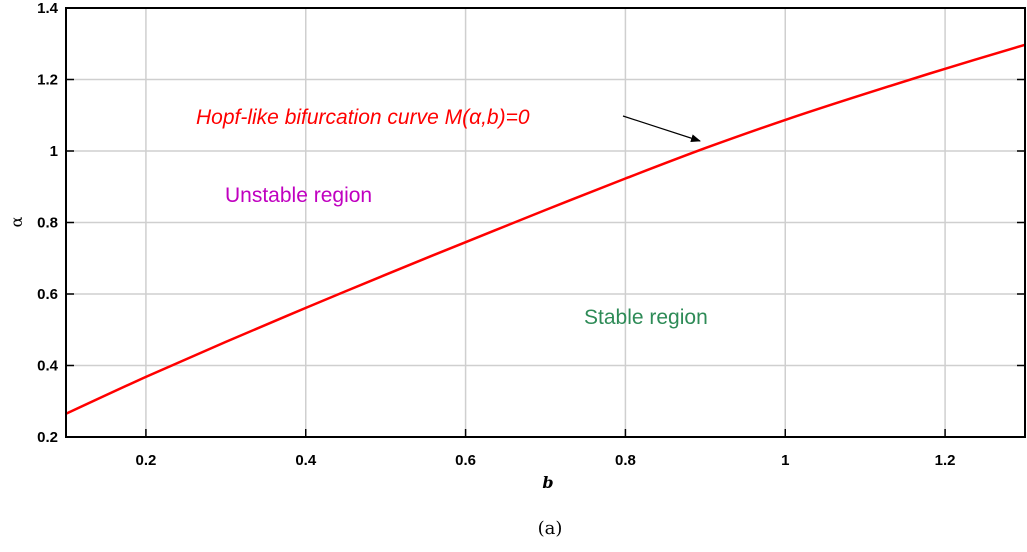 The image size is (1027, 552). I want to click on x-tick-label: 0.6, so click(465, 460).